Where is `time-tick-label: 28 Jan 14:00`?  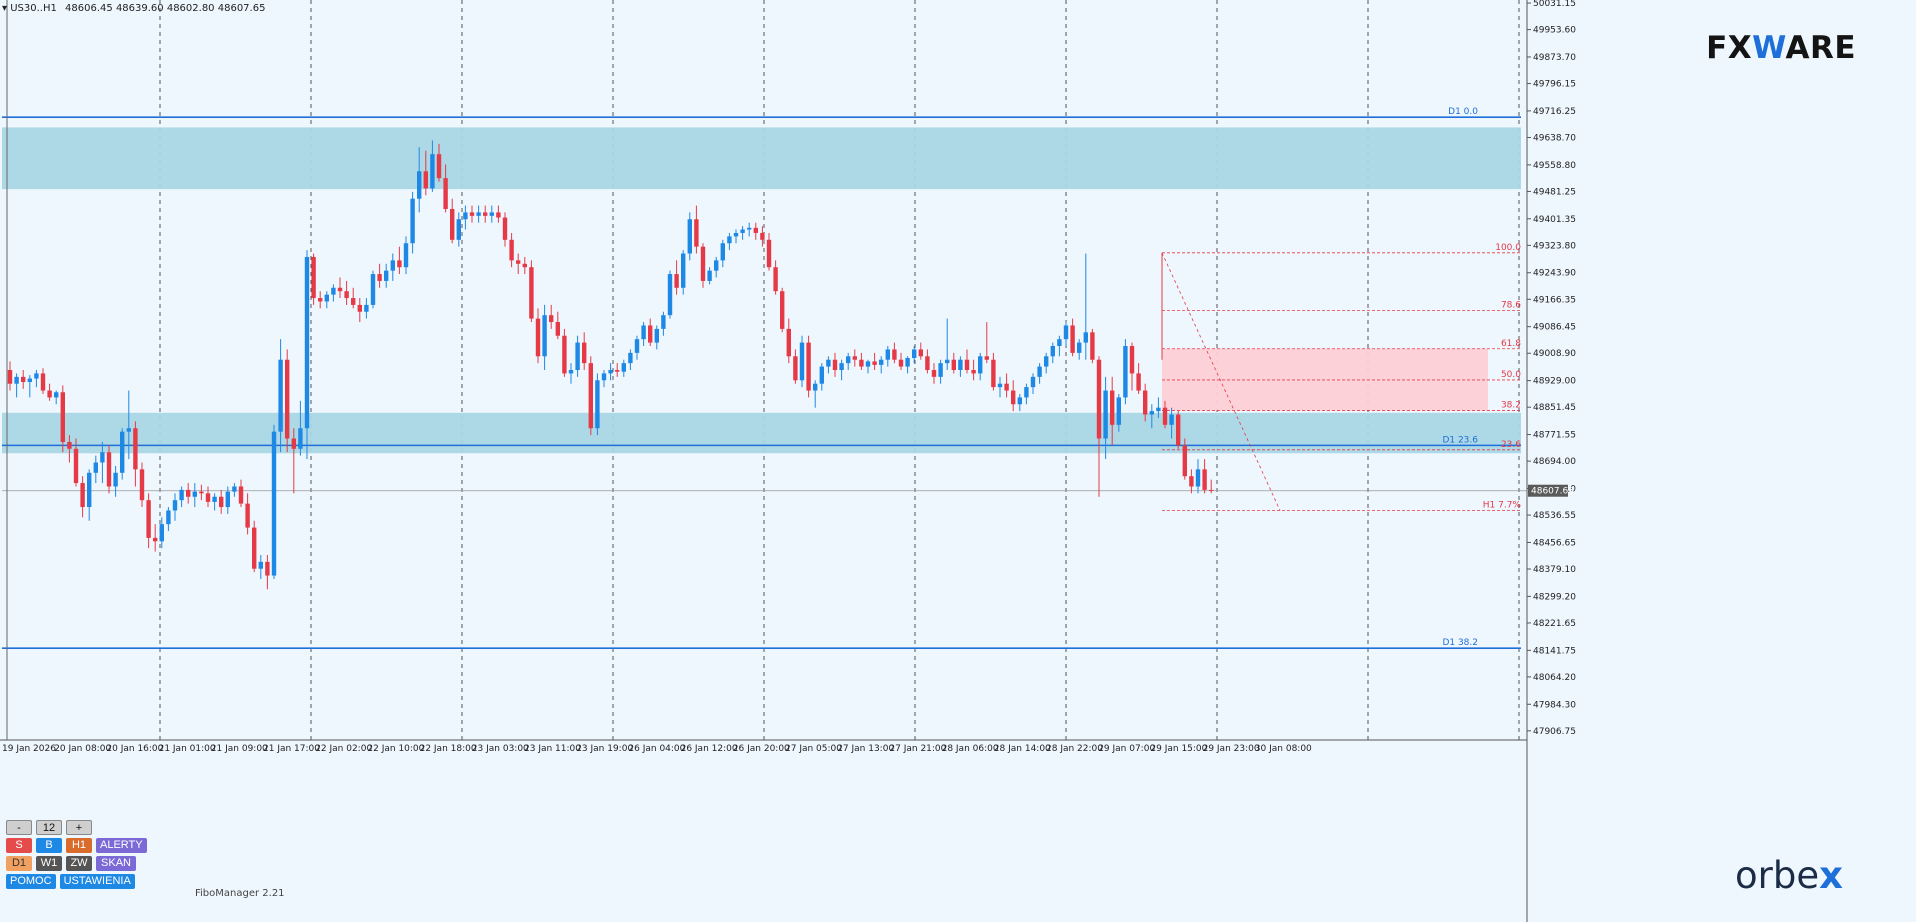 time-tick-label: 28 Jan 14:00 is located at coordinates (1022, 749).